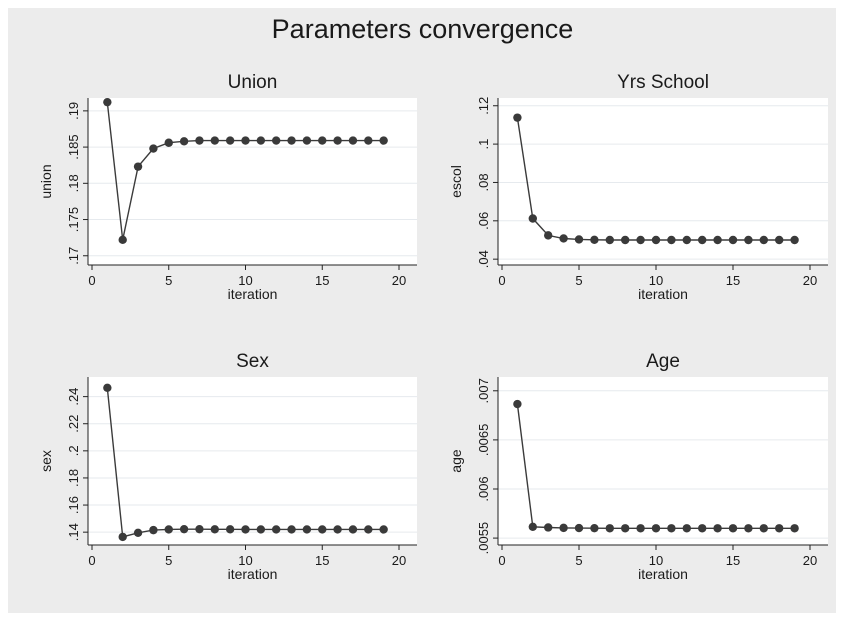 The width and height of the screenshot is (845, 617). Describe the element at coordinates (578, 560) in the screenshot. I see `x-tick-label: 5` at that location.